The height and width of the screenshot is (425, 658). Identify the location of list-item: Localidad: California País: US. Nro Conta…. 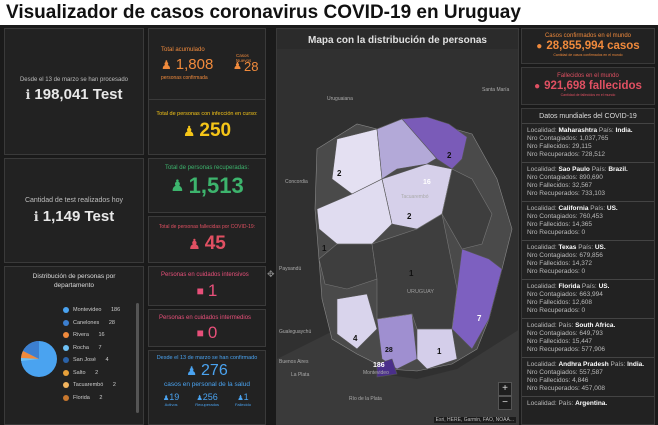
(588, 220).